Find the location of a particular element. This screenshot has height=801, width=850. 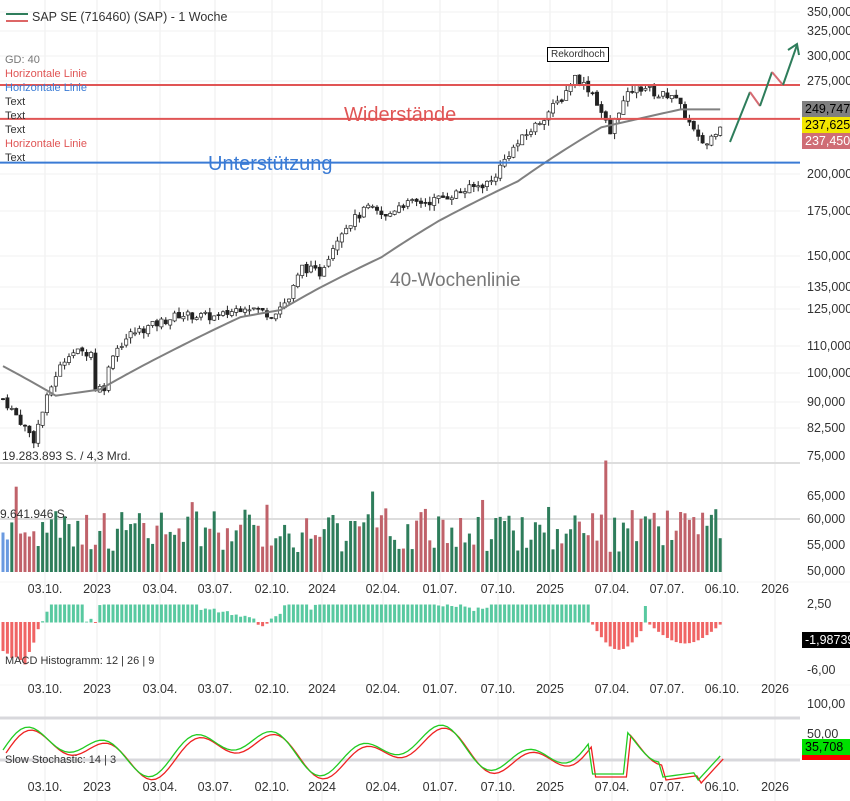

time-axis-label: 07.10. is located at coordinates (498, 689).